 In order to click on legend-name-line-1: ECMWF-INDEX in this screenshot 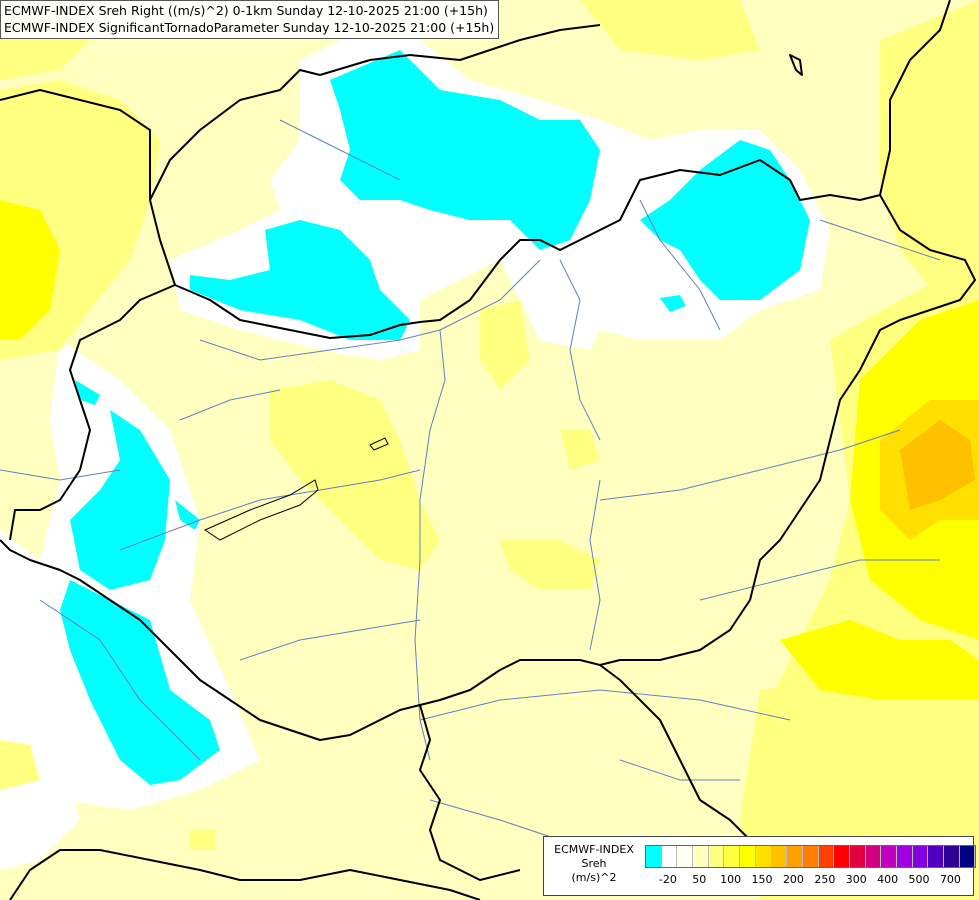, I will do `click(594, 849)`.